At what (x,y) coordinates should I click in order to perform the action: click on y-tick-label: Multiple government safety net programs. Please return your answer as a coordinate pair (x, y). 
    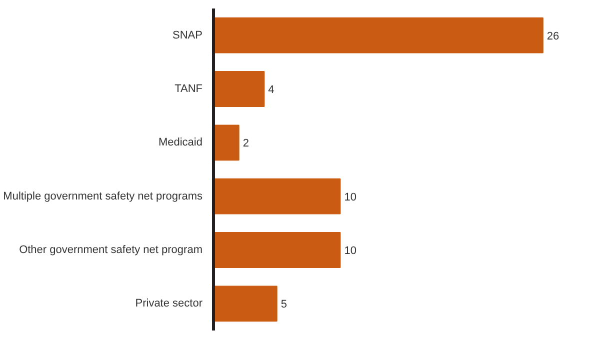
    Looking at the image, I should click on (103, 196).